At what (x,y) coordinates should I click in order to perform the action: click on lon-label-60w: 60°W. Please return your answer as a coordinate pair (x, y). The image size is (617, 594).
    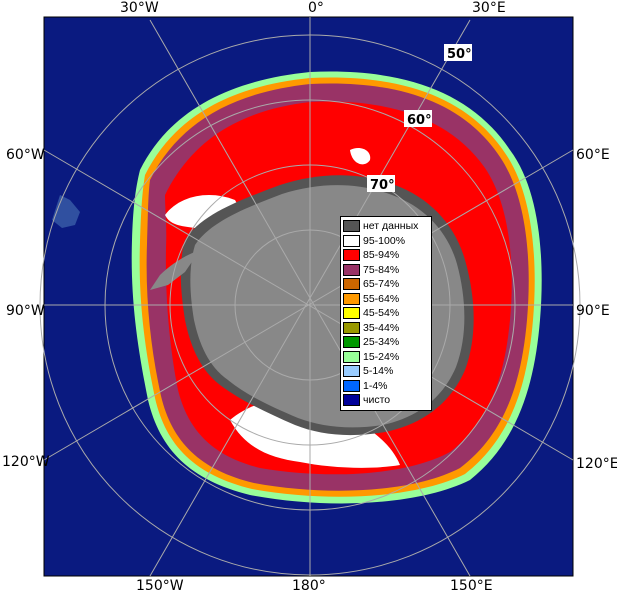
    Looking at the image, I should click on (25, 155).